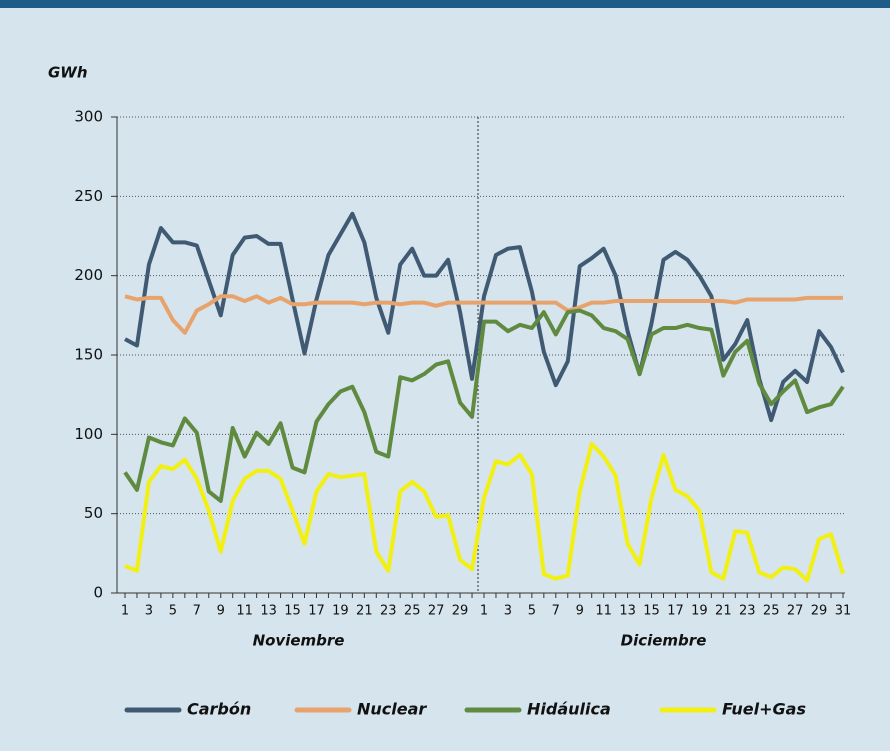 The width and height of the screenshot is (890, 751). Describe the element at coordinates (88, 355) in the screenshot. I see `y-tick-label: 150` at that location.